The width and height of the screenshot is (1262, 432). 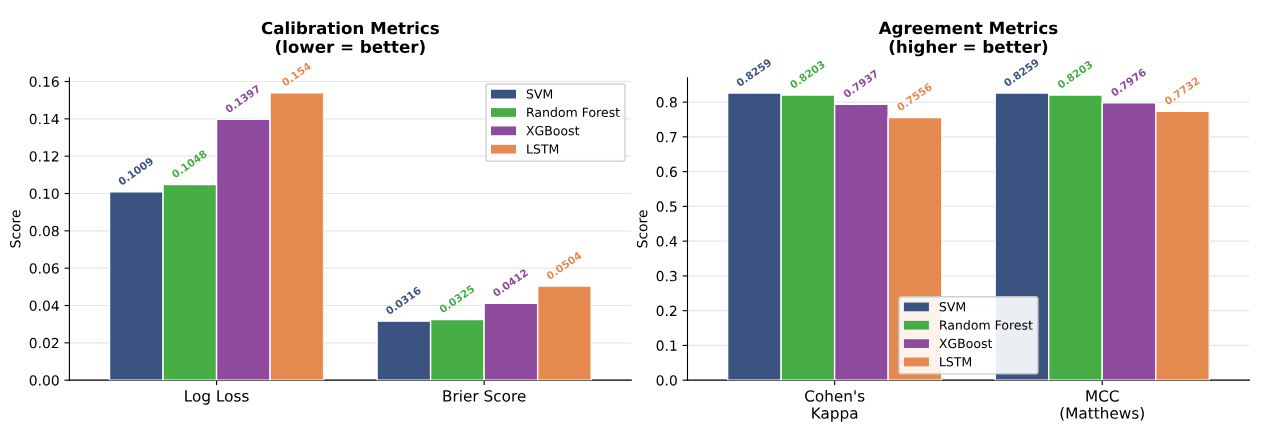 I want to click on y-tick-label: 0.14, so click(x=44, y=119).